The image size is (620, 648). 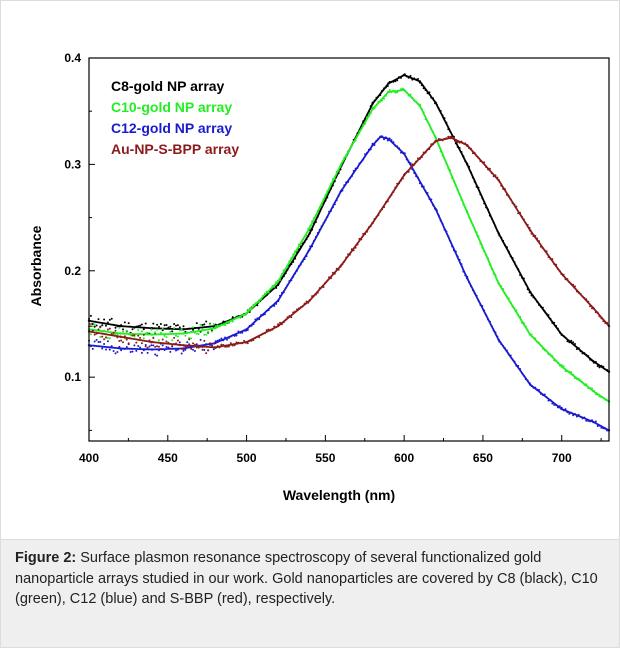 I want to click on x-tick-label: 700, so click(x=562, y=458).